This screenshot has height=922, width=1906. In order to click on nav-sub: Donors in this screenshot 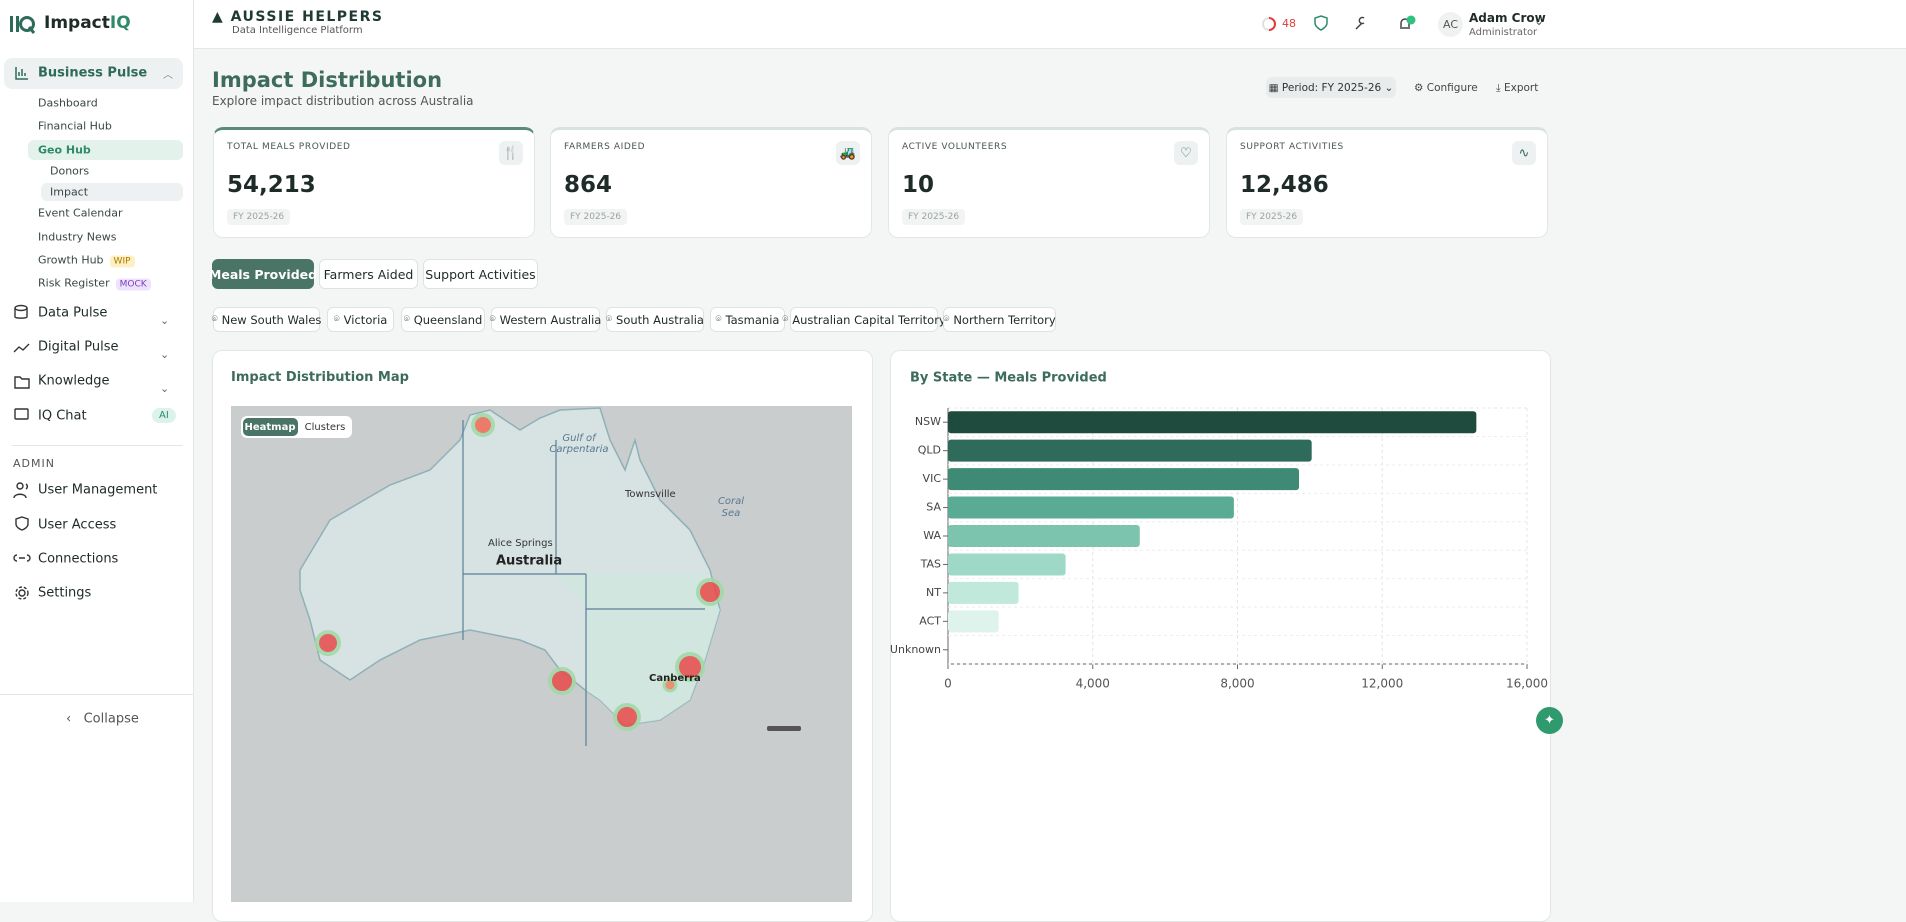, I will do `click(70, 171)`.